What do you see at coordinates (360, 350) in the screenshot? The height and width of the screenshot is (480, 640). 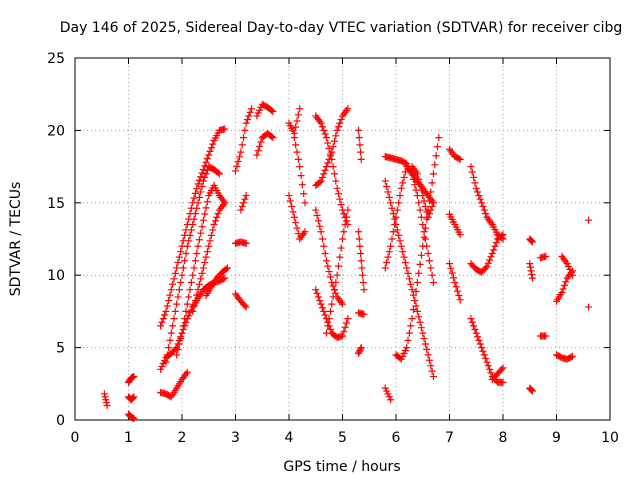 I see `series-s29` at bounding box center [360, 350].